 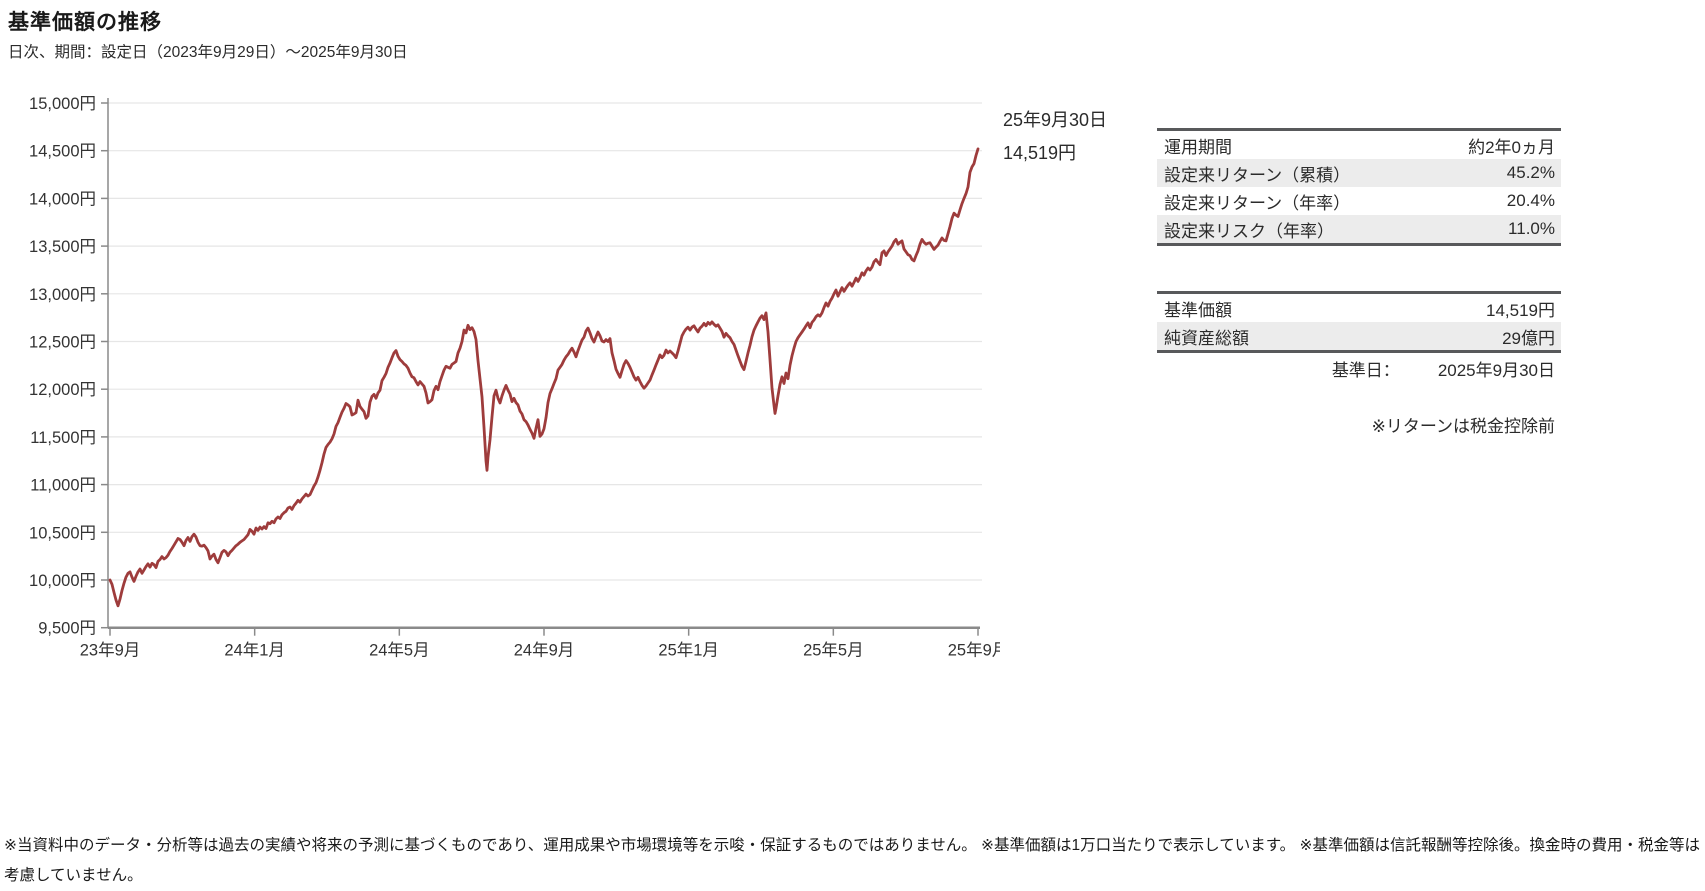 What do you see at coordinates (688, 650) in the screenshot?
I see `x-axis-label: 25年1月` at bounding box center [688, 650].